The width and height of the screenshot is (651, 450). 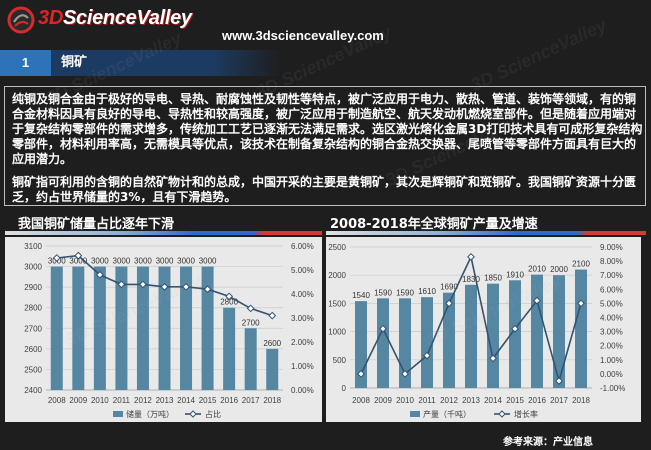 I want to click on x-tick-label: 2010, so click(x=100, y=400).